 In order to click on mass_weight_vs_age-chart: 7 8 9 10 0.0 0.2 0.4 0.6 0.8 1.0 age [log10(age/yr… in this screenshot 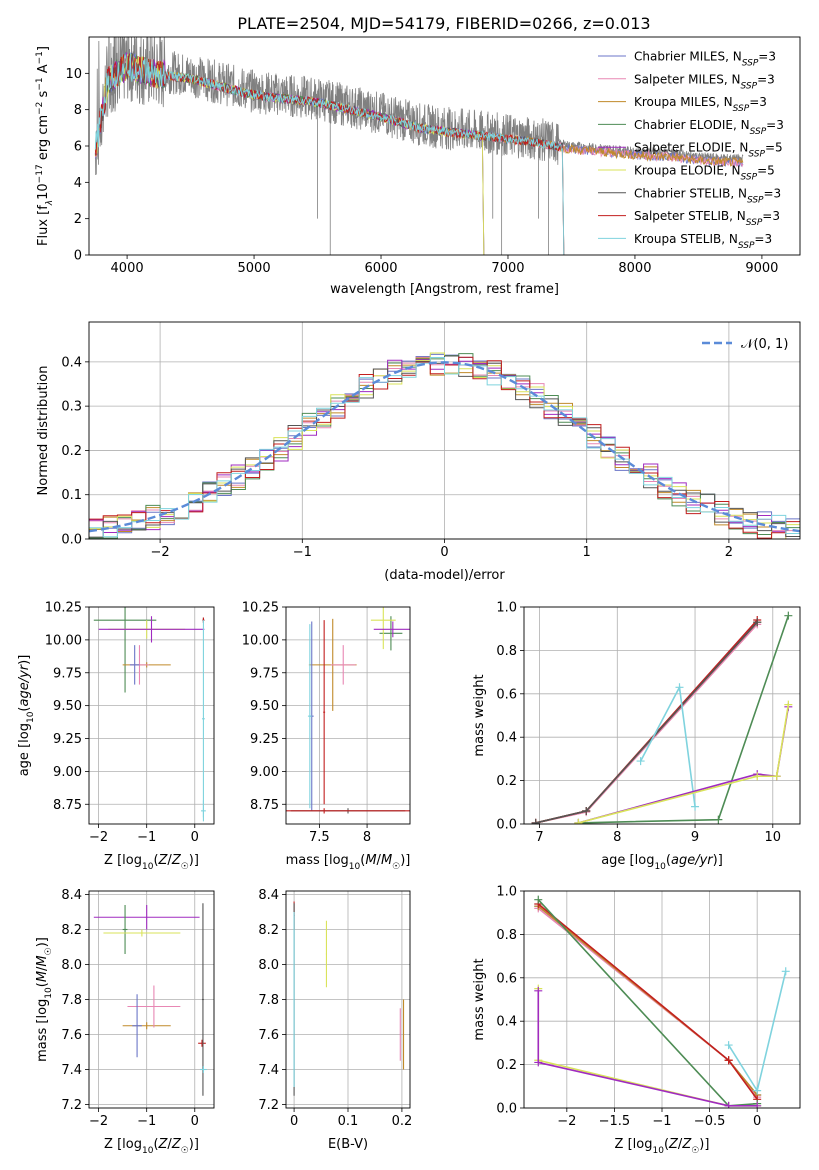, I will do `click(636, 736)`.